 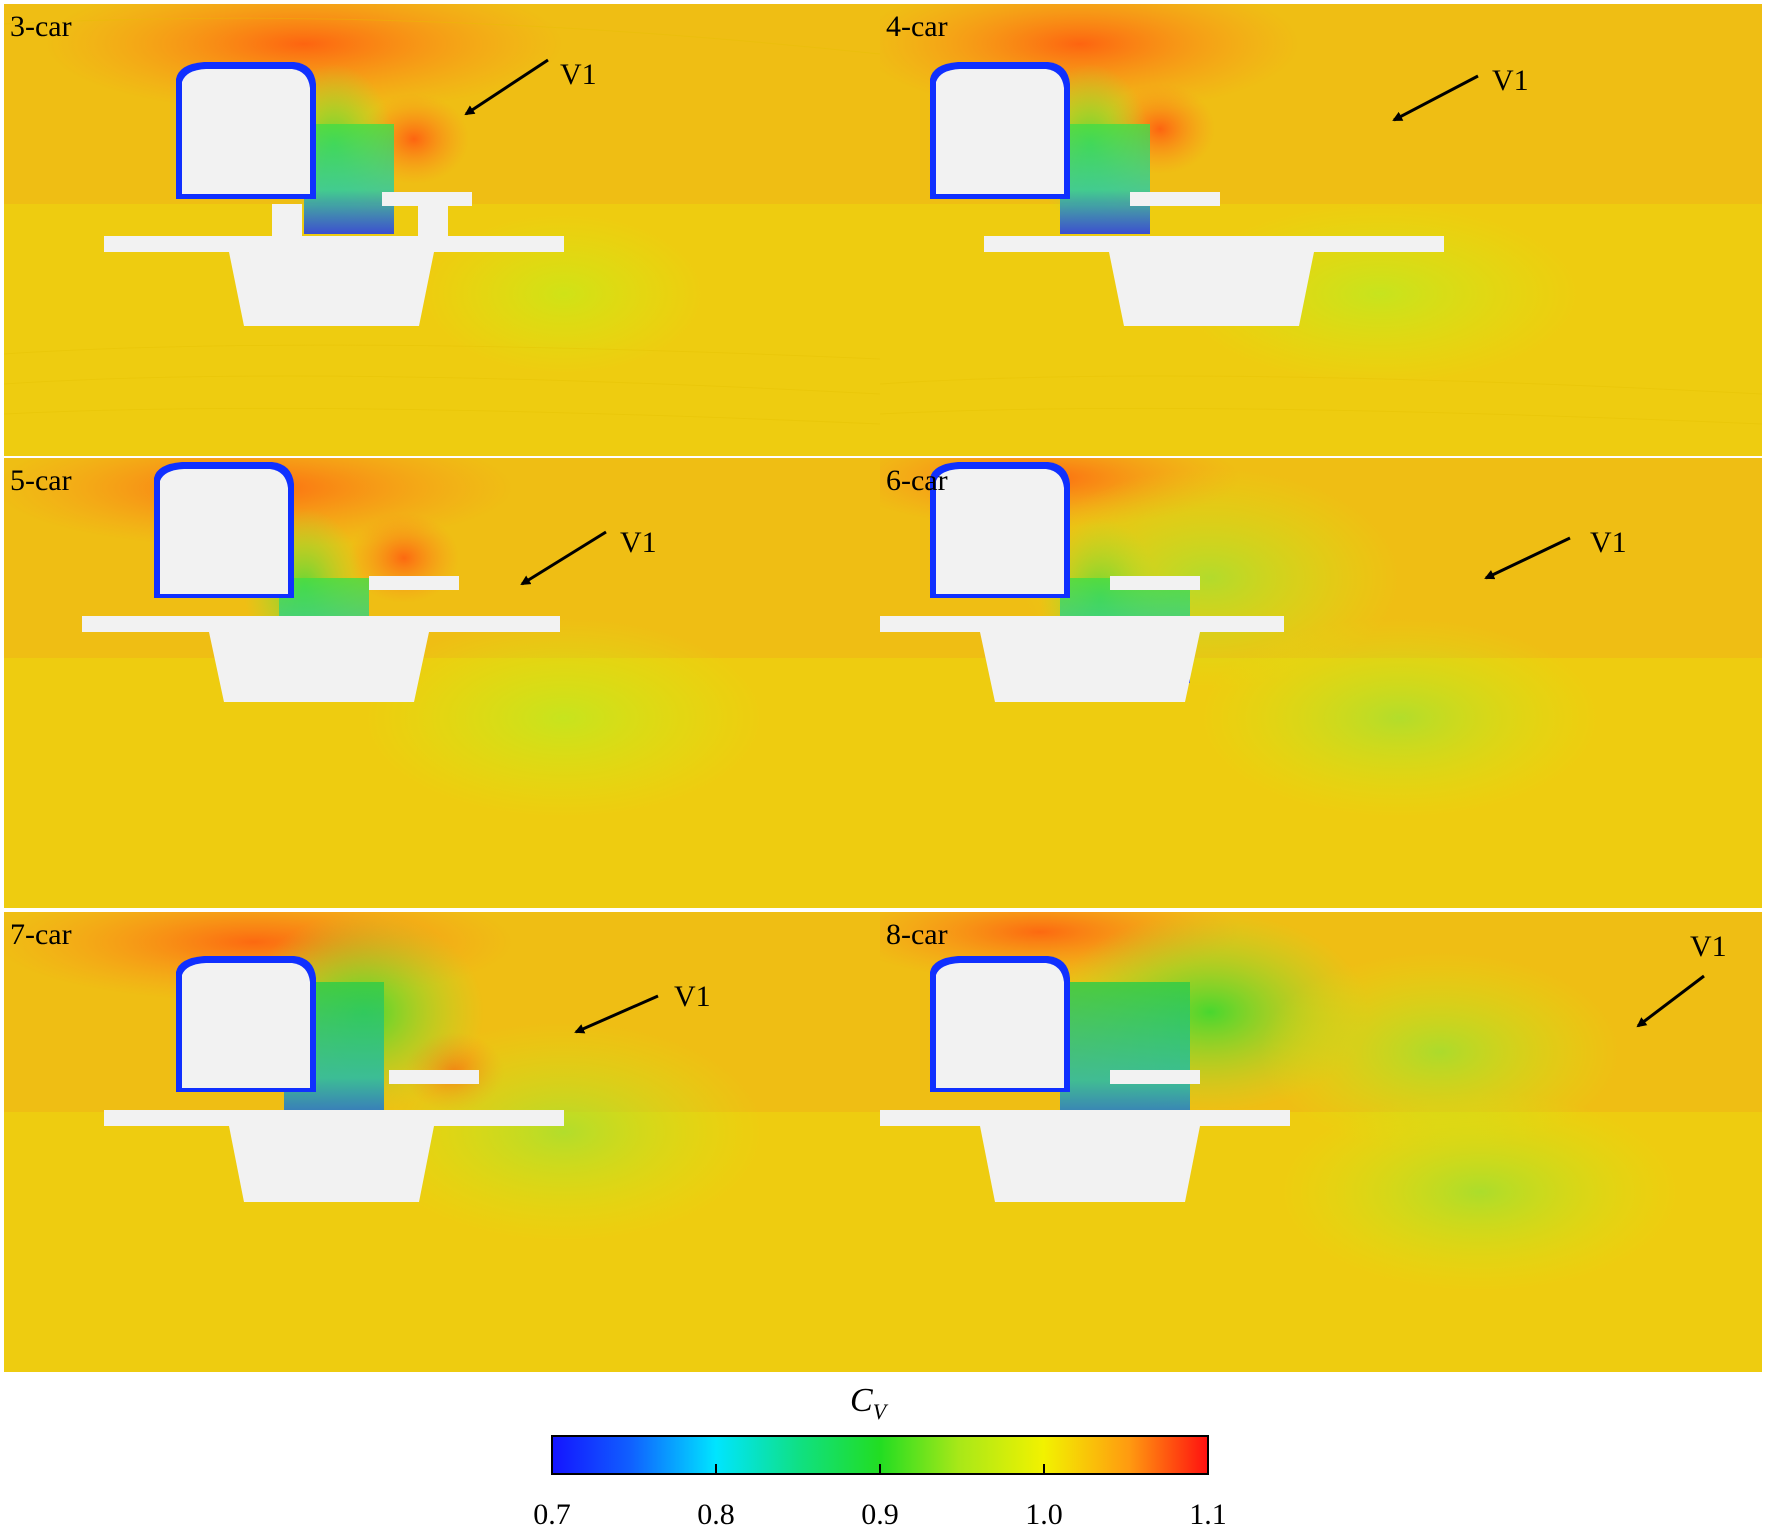 I want to click on colorbar-title: CV, so click(x=868, y=1403).